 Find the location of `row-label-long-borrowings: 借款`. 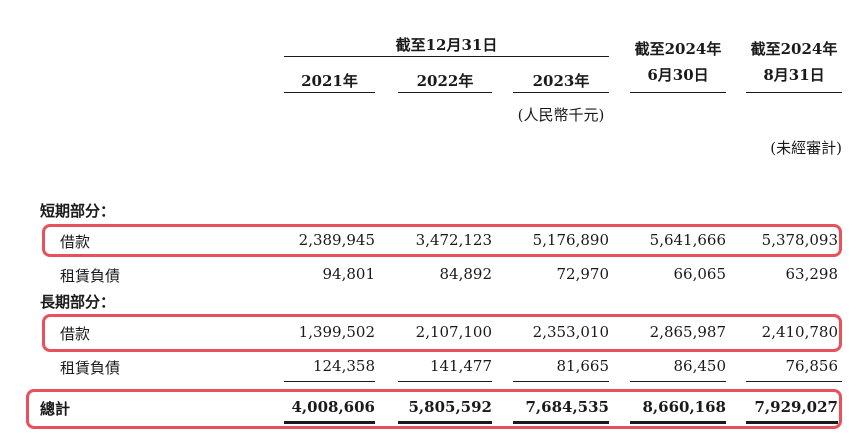

row-label-long-borrowings: 借款 is located at coordinates (75, 334).